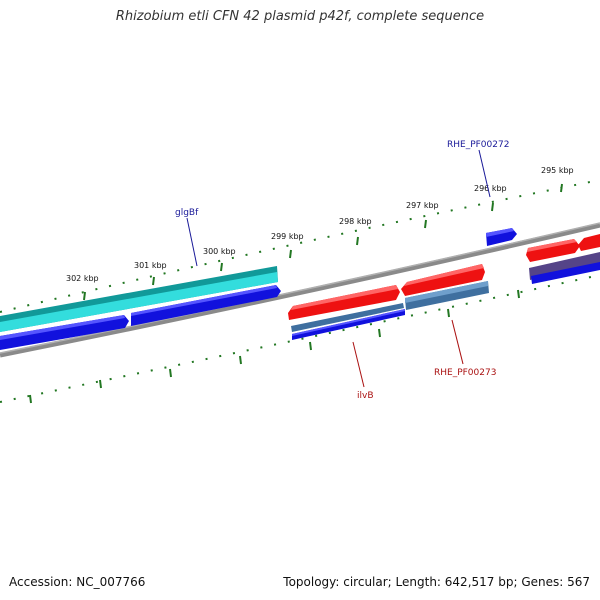 This screenshot has width=600, height=600. Describe the element at coordinates (501, 237) in the screenshot. I see `gene-RHE_PF00272` at that location.